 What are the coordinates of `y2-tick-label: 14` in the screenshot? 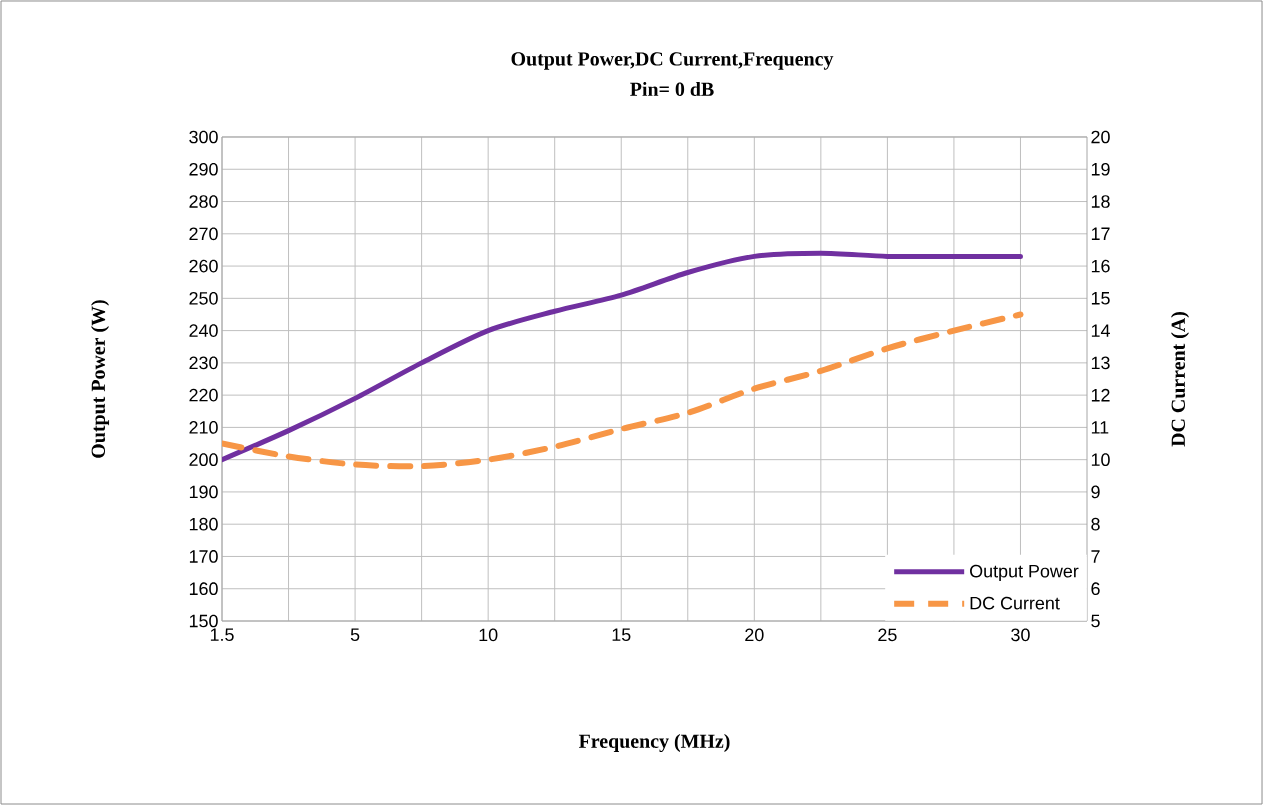 It's located at (1100, 330).